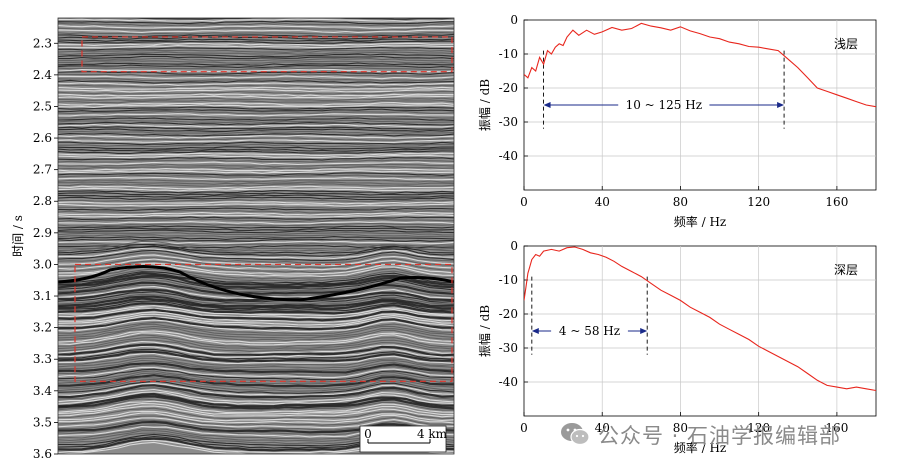 The image size is (900, 471). Describe the element at coordinates (42, 170) in the screenshot. I see `seismic-ytick-label: 2.7` at that location.